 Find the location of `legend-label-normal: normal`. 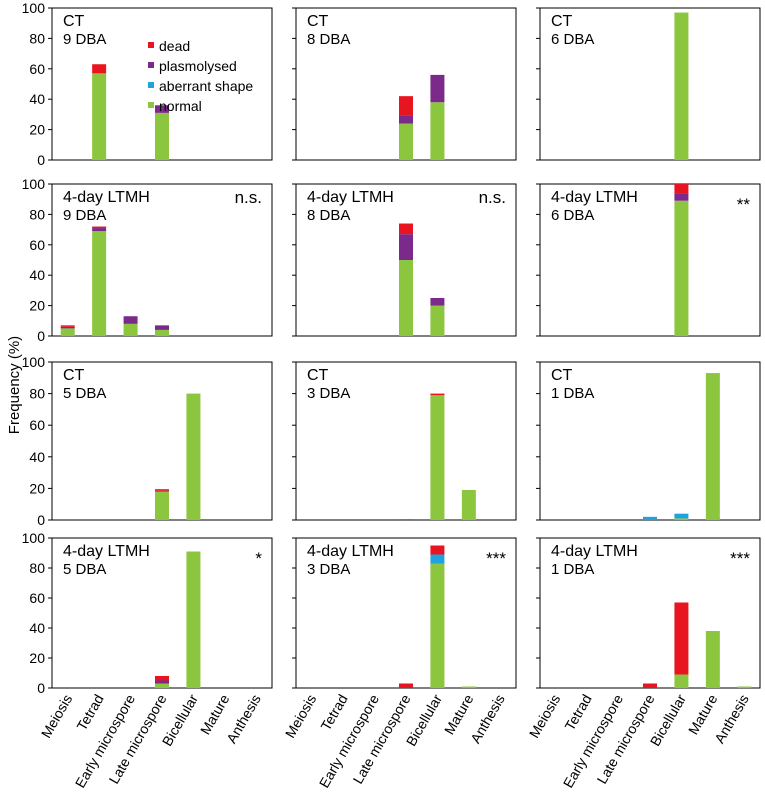

legend-label-normal: normal is located at coordinates (180, 106).